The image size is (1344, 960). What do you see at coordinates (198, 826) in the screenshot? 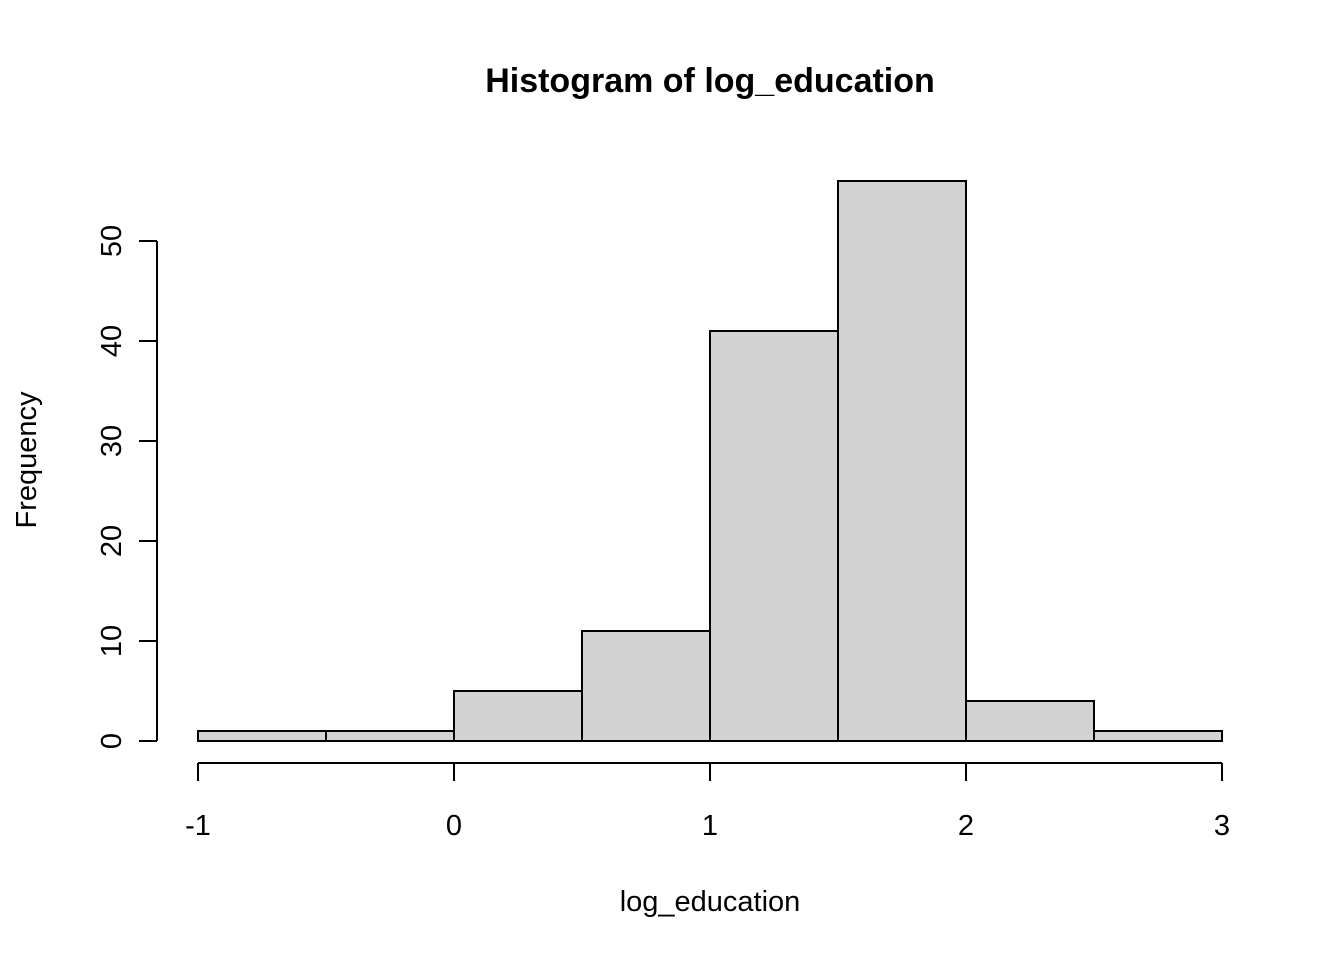
I see `x-tick-label: -1` at bounding box center [198, 826].